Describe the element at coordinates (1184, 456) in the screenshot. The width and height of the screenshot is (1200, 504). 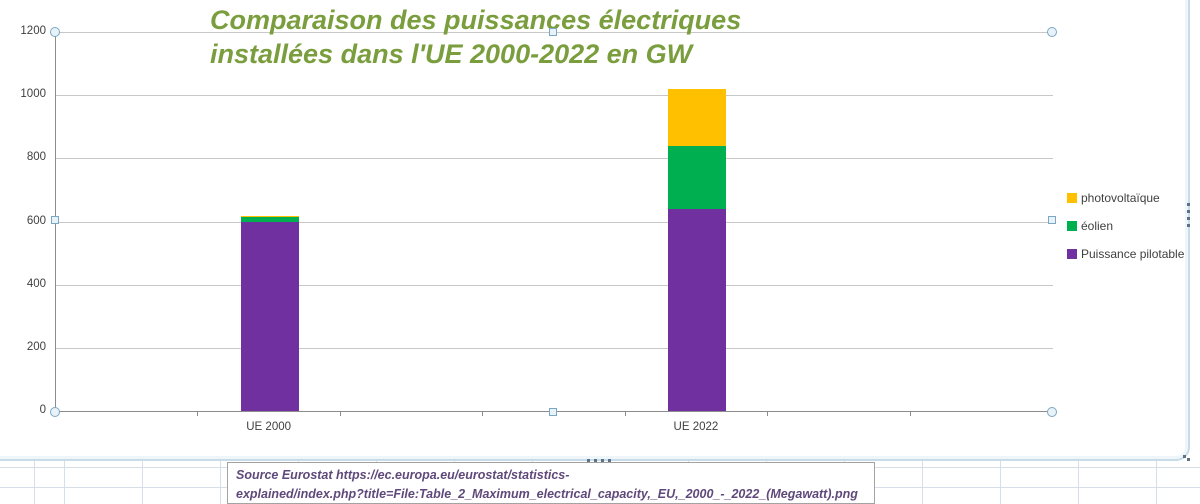
I see `chart-resize-handle-corner-icon` at that location.